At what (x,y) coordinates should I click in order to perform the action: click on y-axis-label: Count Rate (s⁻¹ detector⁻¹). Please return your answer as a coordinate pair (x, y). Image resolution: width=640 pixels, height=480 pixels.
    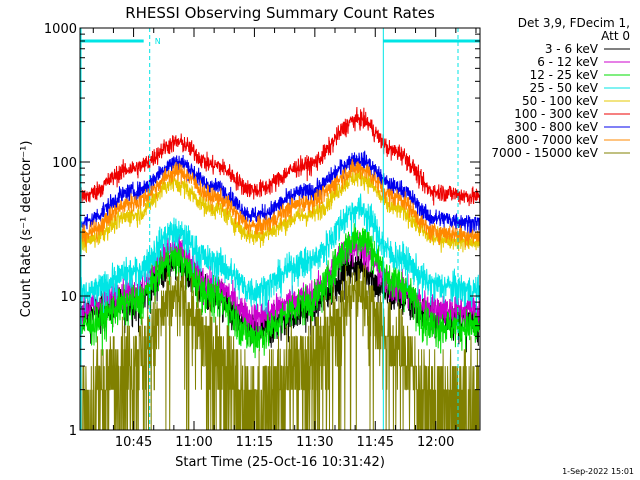
    Looking at the image, I should click on (26, 229).